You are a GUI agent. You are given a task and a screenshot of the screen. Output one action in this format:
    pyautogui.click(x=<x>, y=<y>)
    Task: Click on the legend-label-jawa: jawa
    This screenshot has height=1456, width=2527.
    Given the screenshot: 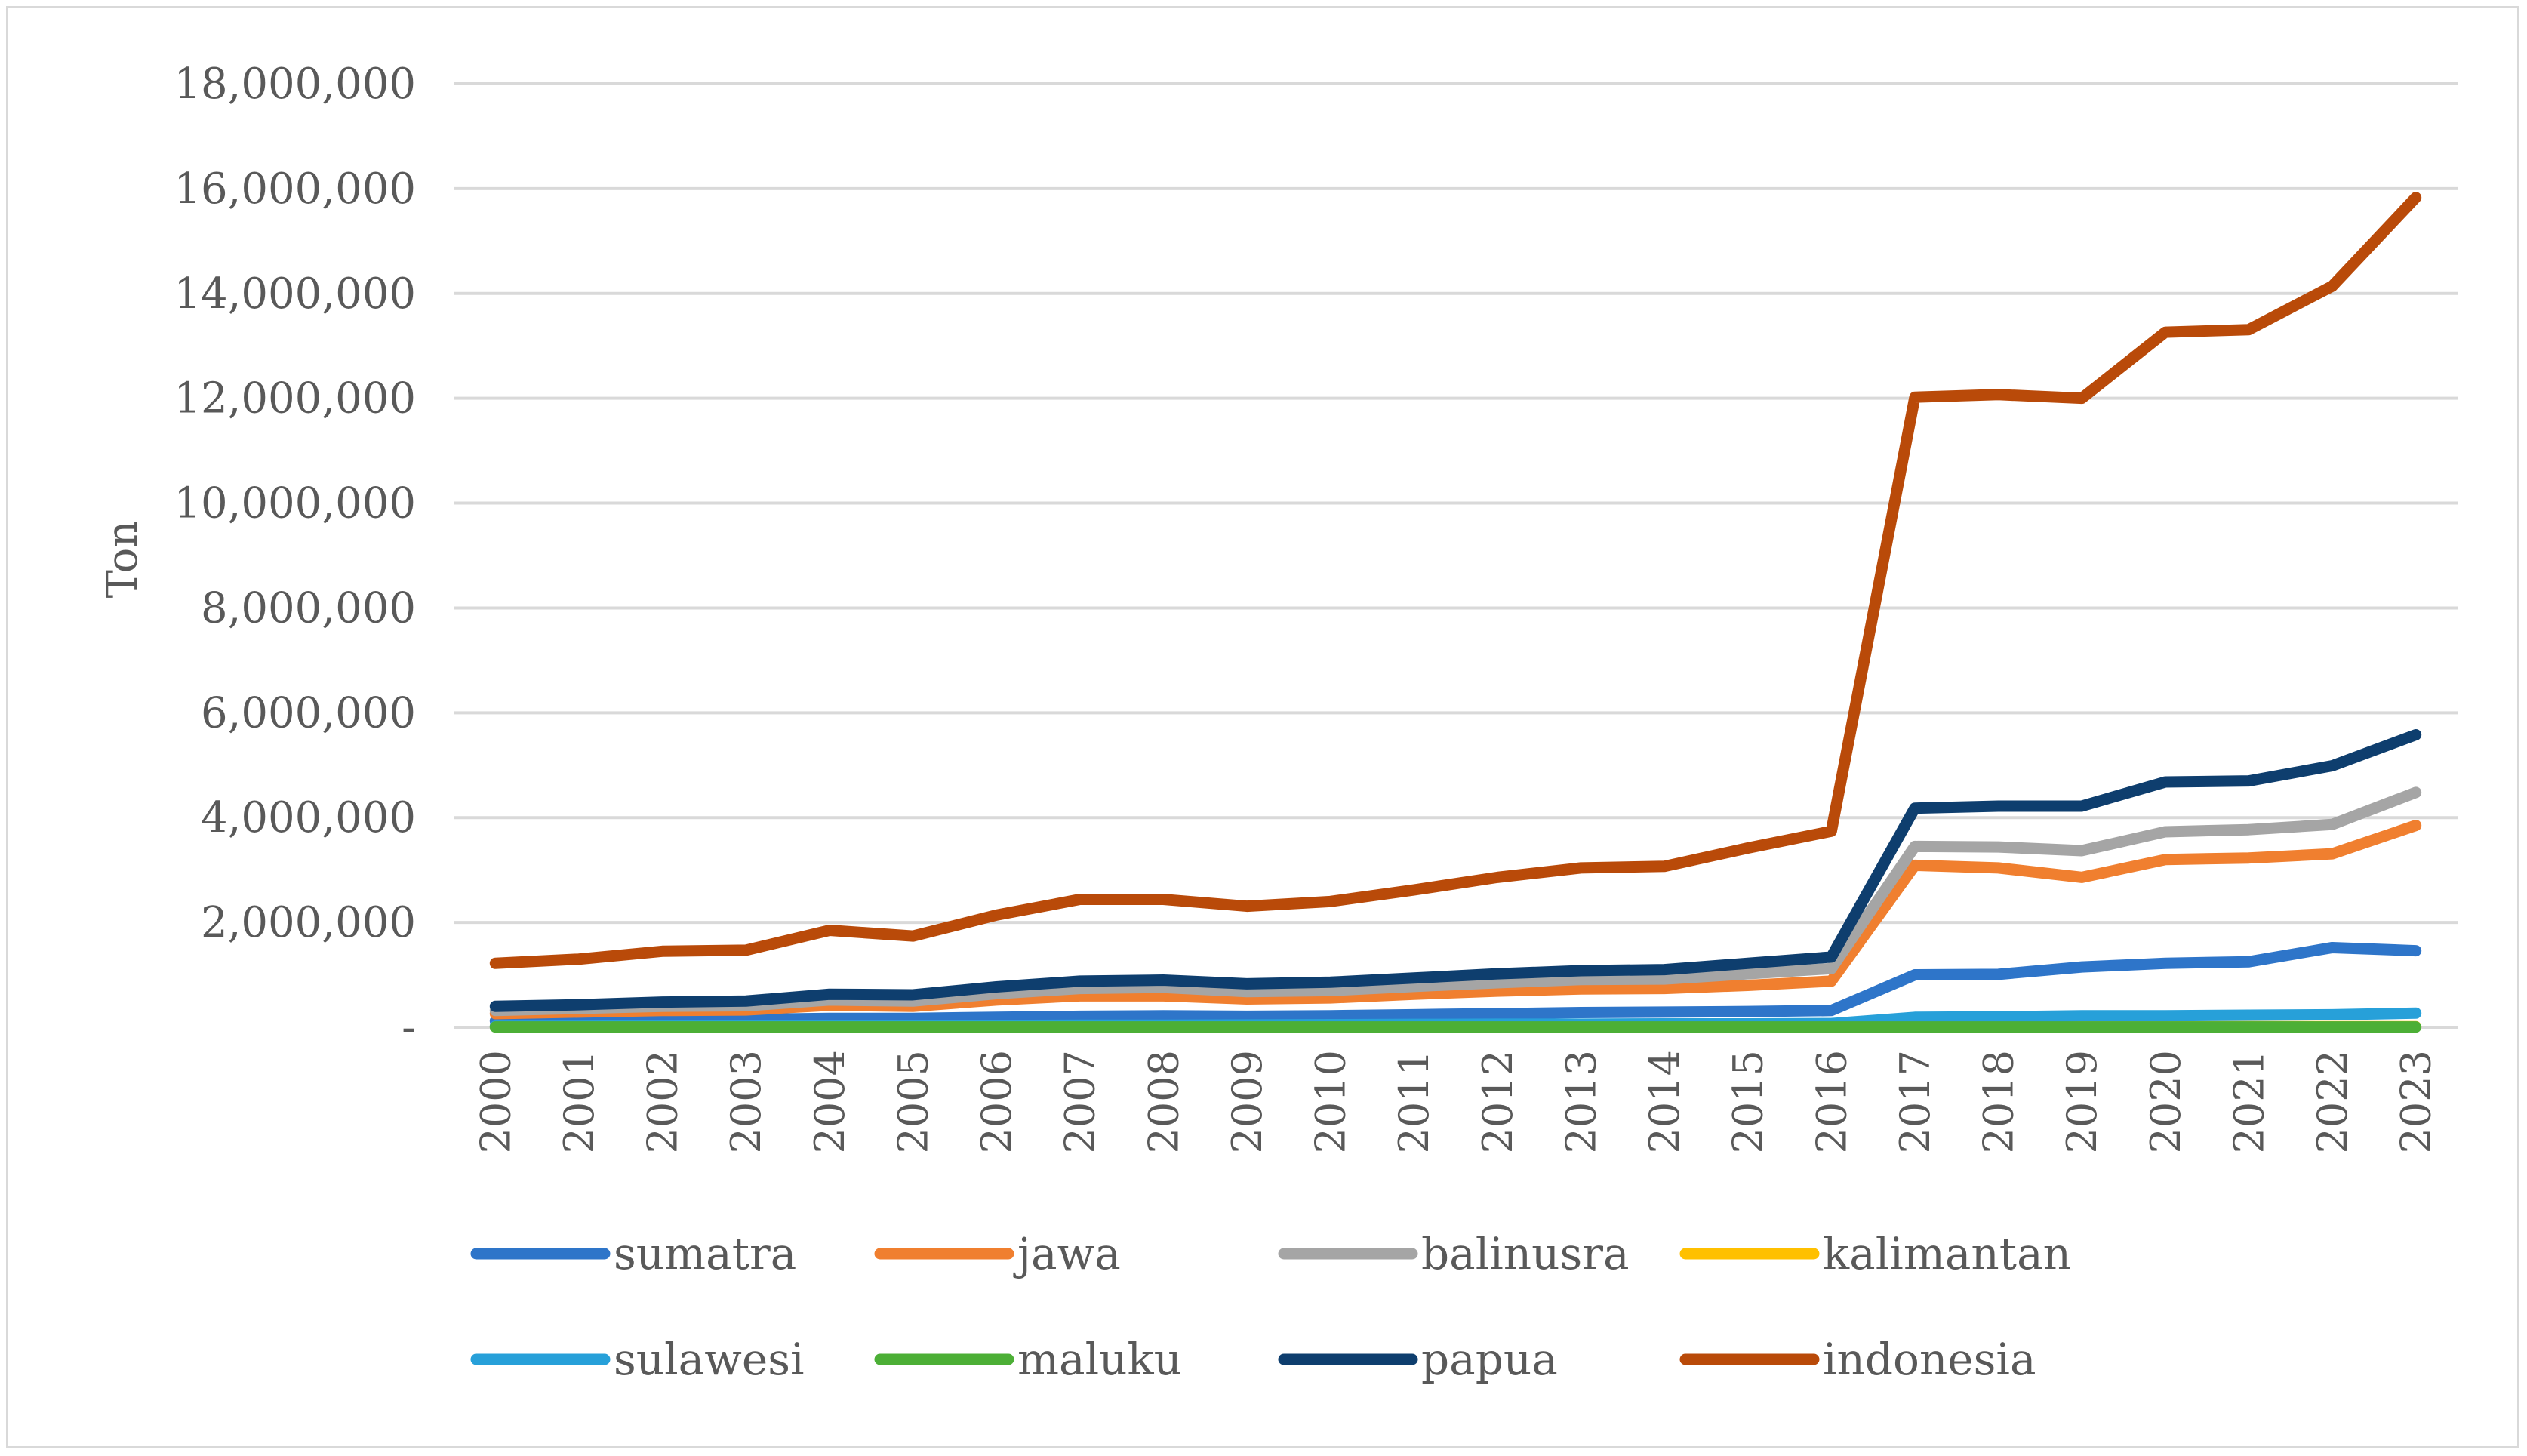 What is the action you would take?
    pyautogui.click(x=1067, y=1253)
    